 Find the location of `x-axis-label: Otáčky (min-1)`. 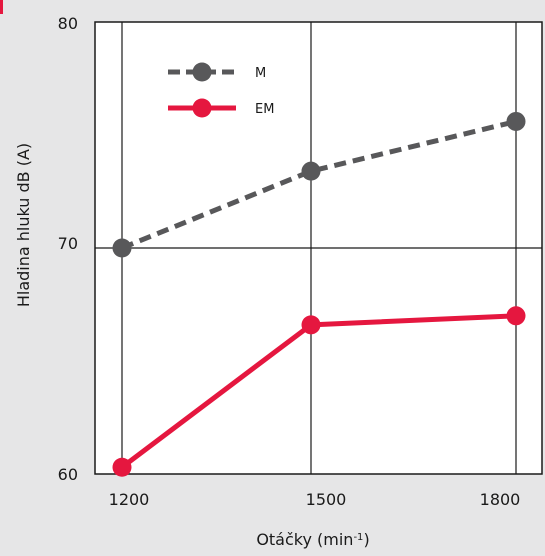

x-axis-label: Otáčky (min-1) is located at coordinates (312, 539).